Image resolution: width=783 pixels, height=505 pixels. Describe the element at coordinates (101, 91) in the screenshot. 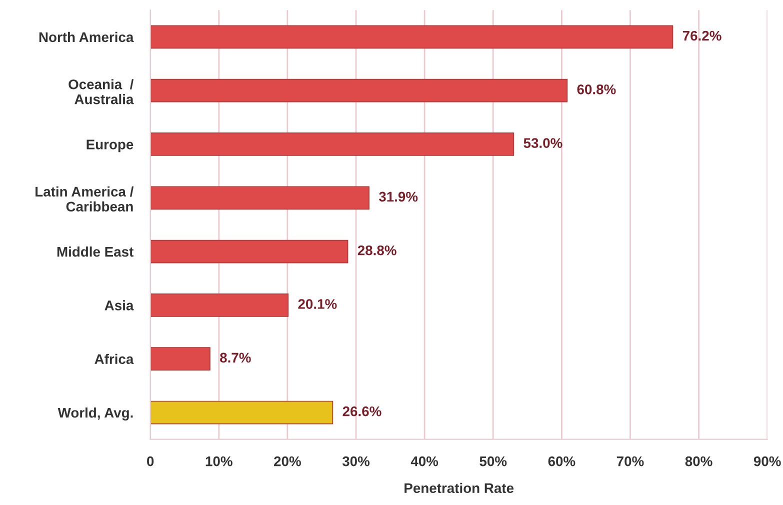

I see `y-tick-label: Oceania / Australia` at that location.